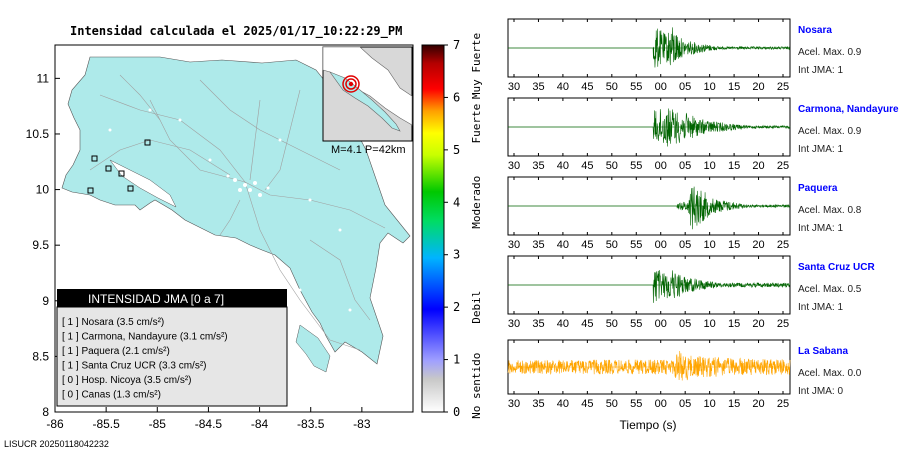 This screenshot has height=460, width=910. I want to click on map-y-tick-label: 8, so click(45, 412).